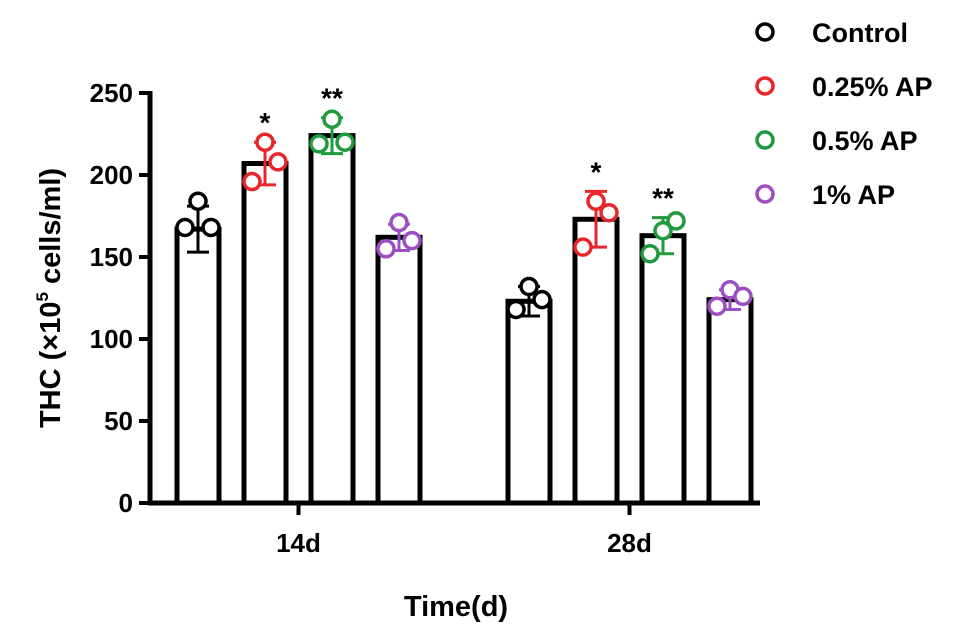 Image resolution: width=980 pixels, height=638 pixels. I want to click on y-tick-label-150: 150, so click(111, 257).